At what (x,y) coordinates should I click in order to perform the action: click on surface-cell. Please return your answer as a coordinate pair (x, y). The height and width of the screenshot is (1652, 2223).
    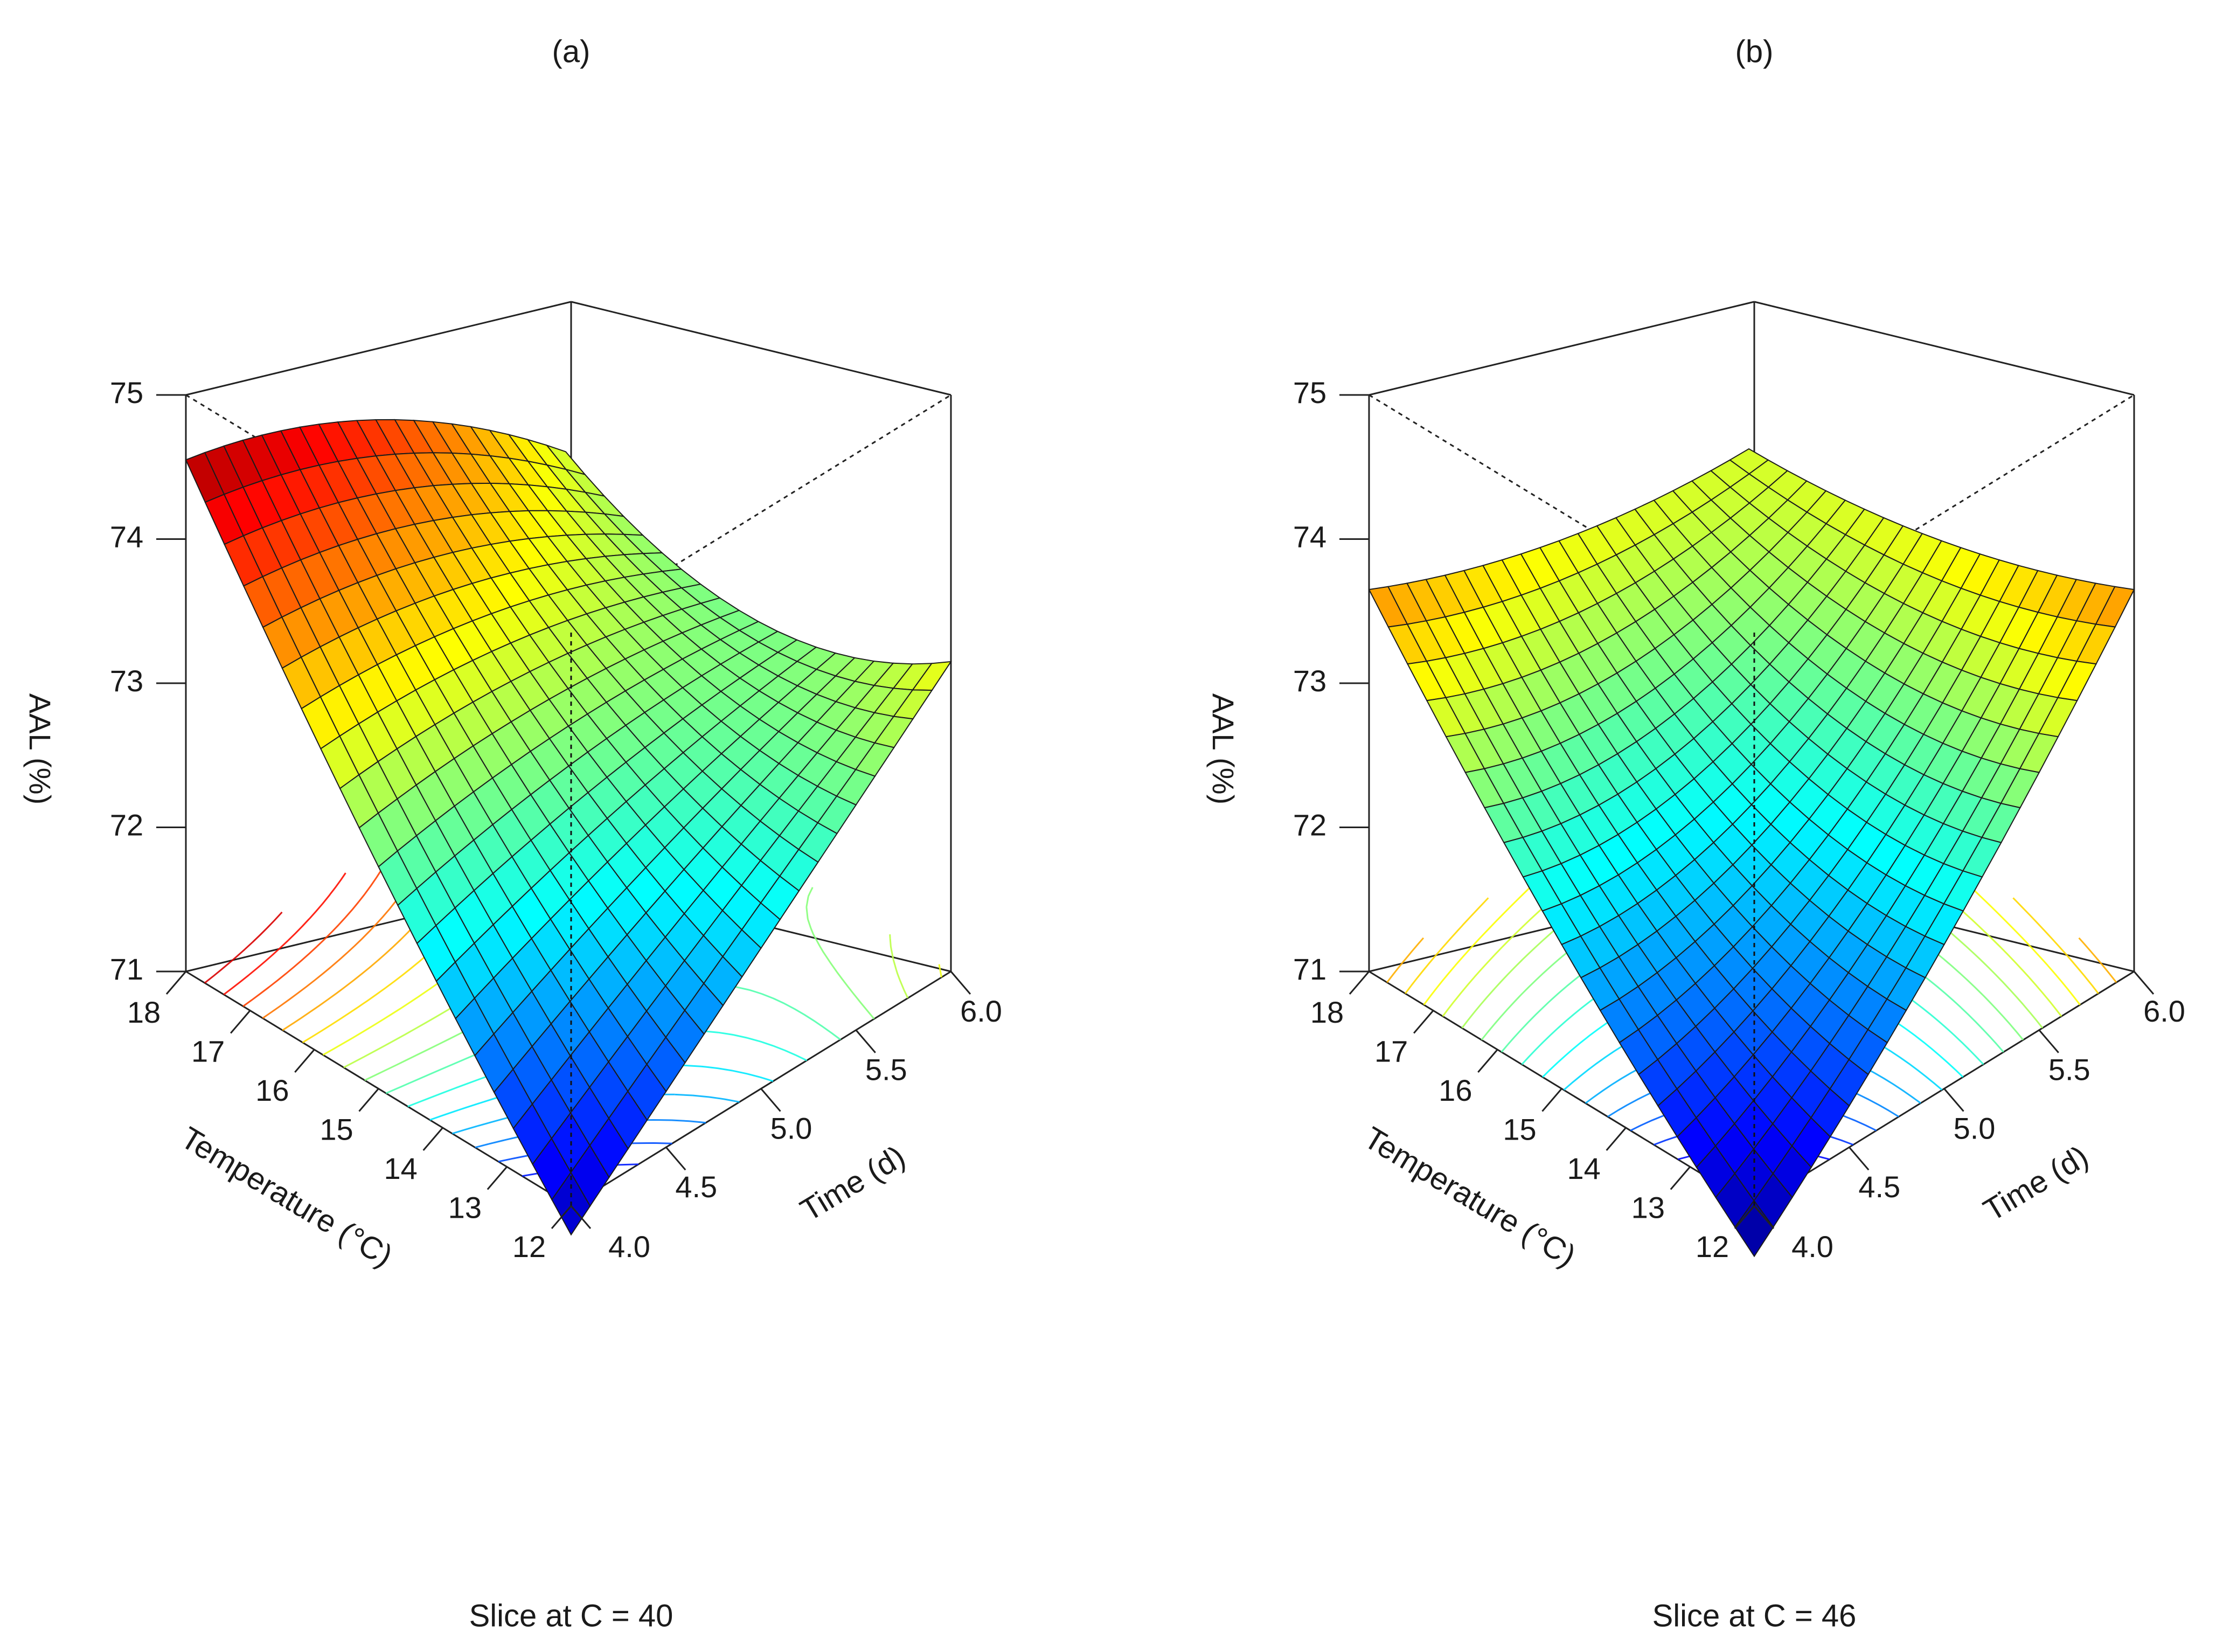
    Looking at the image, I should click on (1754, 1228).